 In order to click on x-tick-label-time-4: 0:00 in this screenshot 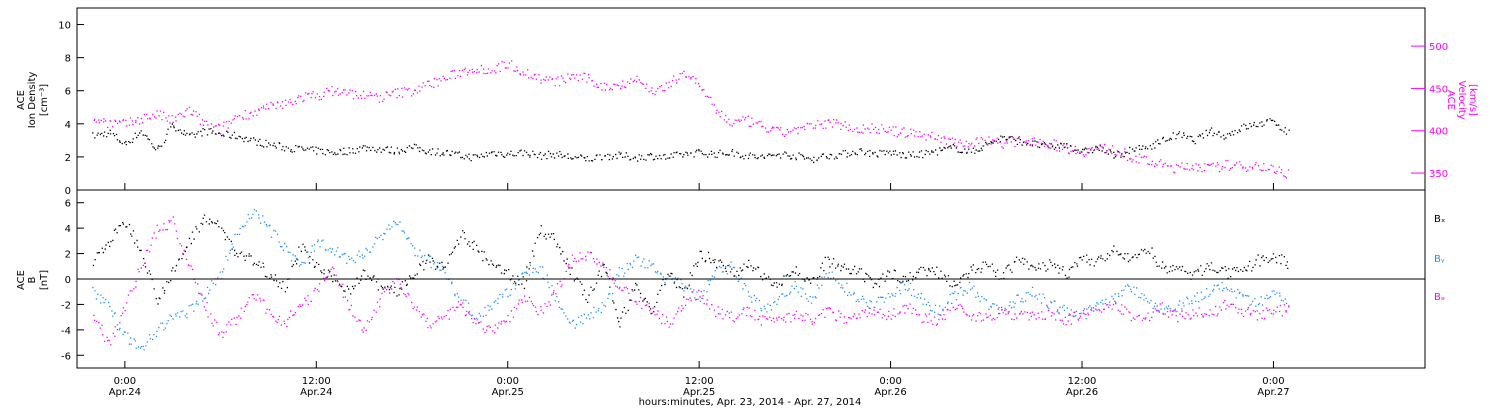, I will do `click(890, 381)`.